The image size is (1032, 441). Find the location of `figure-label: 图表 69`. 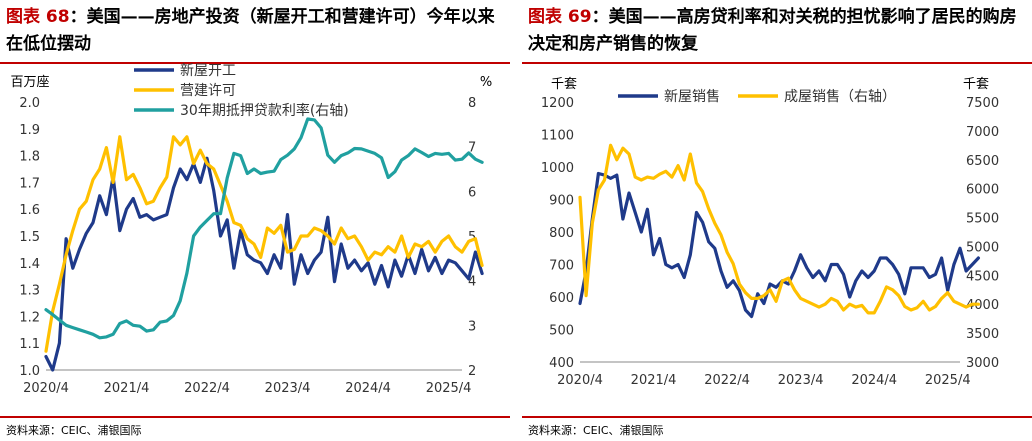

figure-label: 图表 69 is located at coordinates (560, 17).